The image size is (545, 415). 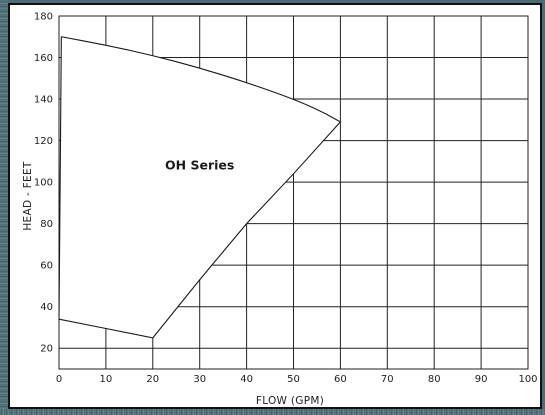 What do you see at coordinates (46, 224) in the screenshot?
I see `y-tick-label: 80` at bounding box center [46, 224].